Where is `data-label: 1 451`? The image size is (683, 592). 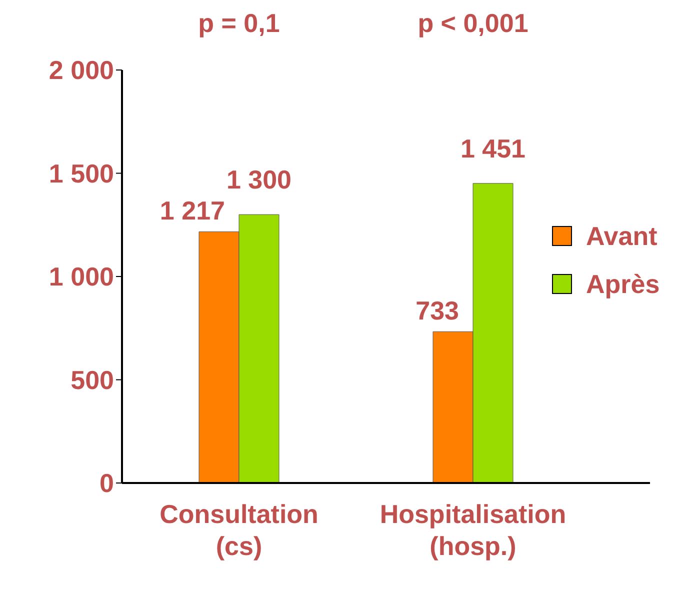
data-label: 1 451 is located at coordinates (493, 148).